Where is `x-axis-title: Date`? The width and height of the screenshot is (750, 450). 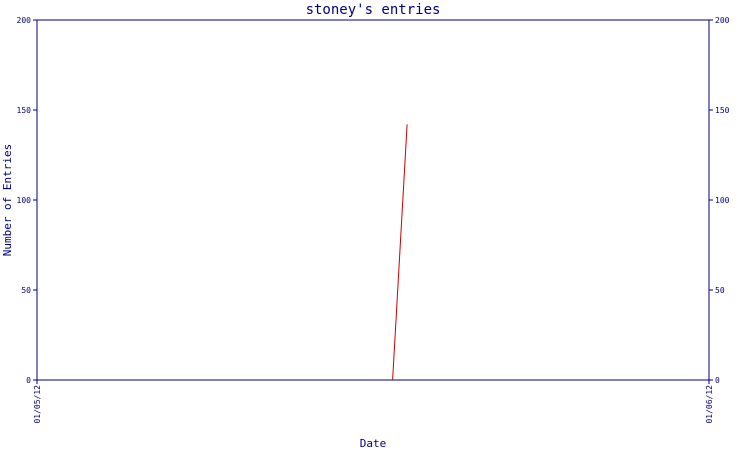
x-axis-title: Date is located at coordinates (373, 443).